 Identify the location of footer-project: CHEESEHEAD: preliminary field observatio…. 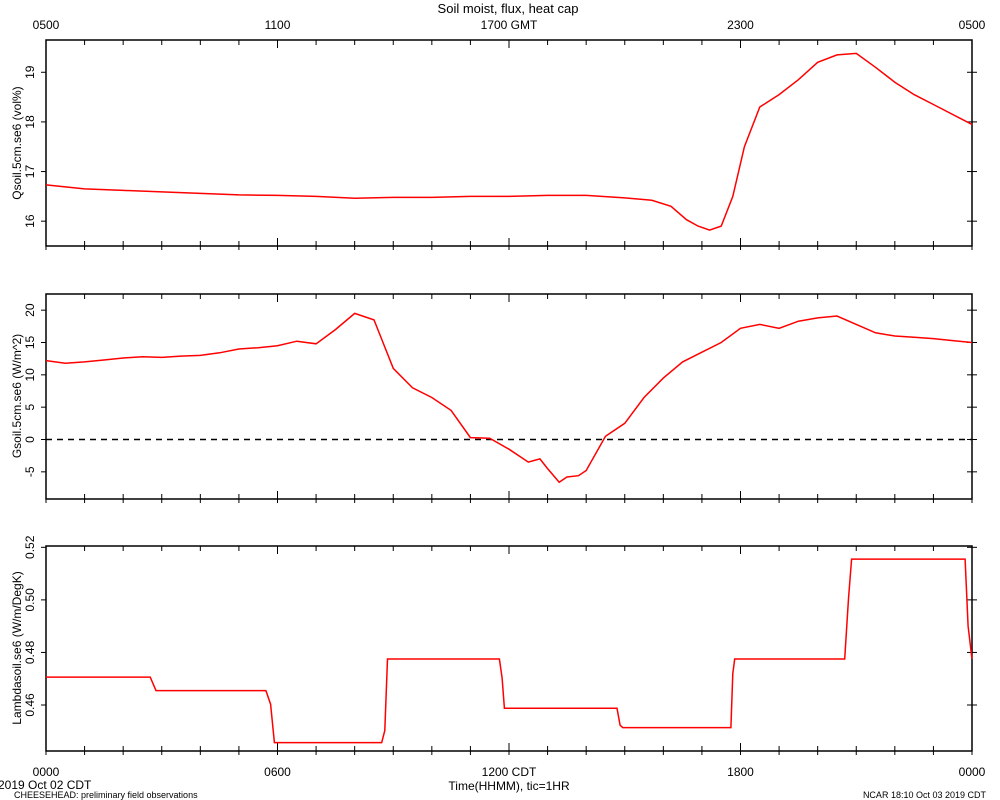
(106, 795).